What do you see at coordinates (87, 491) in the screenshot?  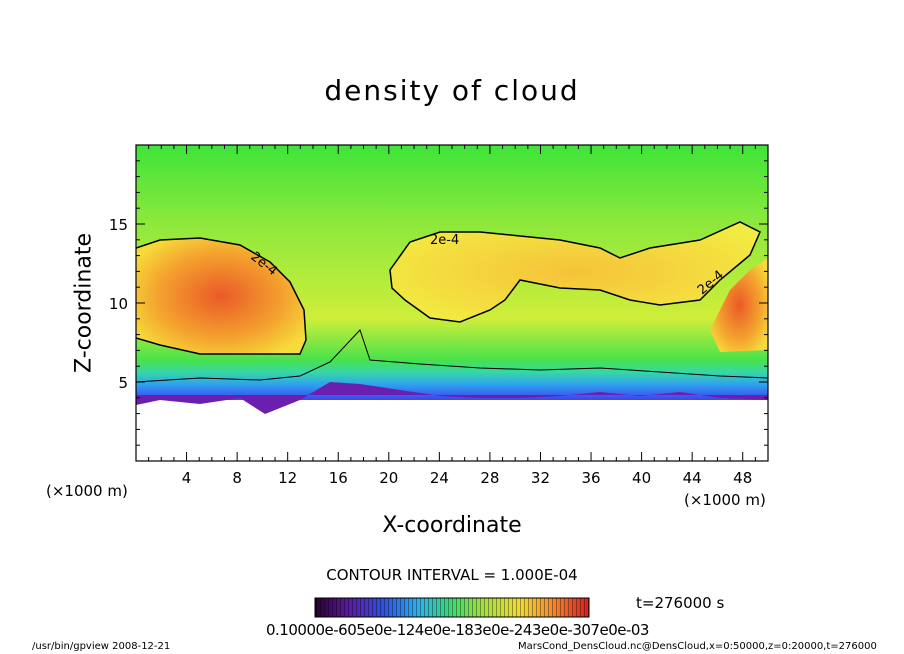 I see `z-unit-label: (×1000 m)` at bounding box center [87, 491].